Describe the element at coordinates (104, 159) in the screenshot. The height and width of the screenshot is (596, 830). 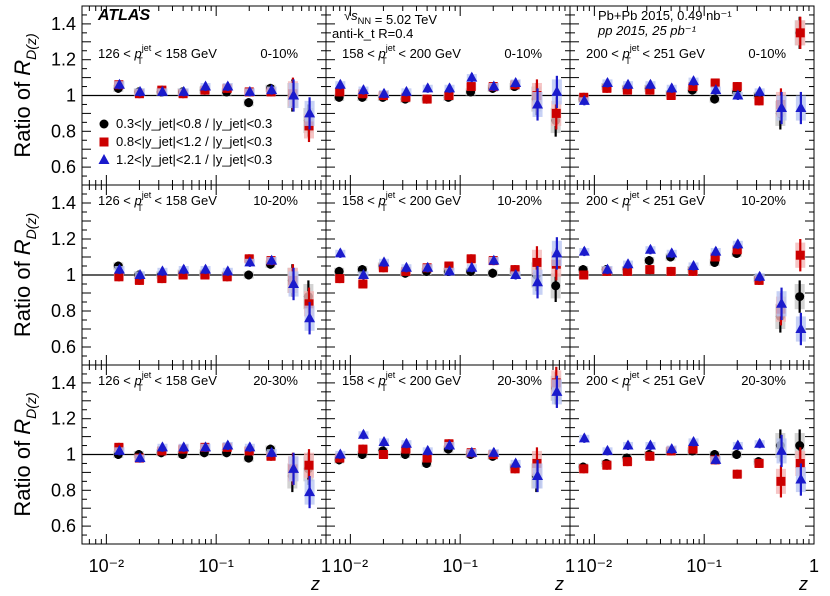
I see `legend-marker` at that location.